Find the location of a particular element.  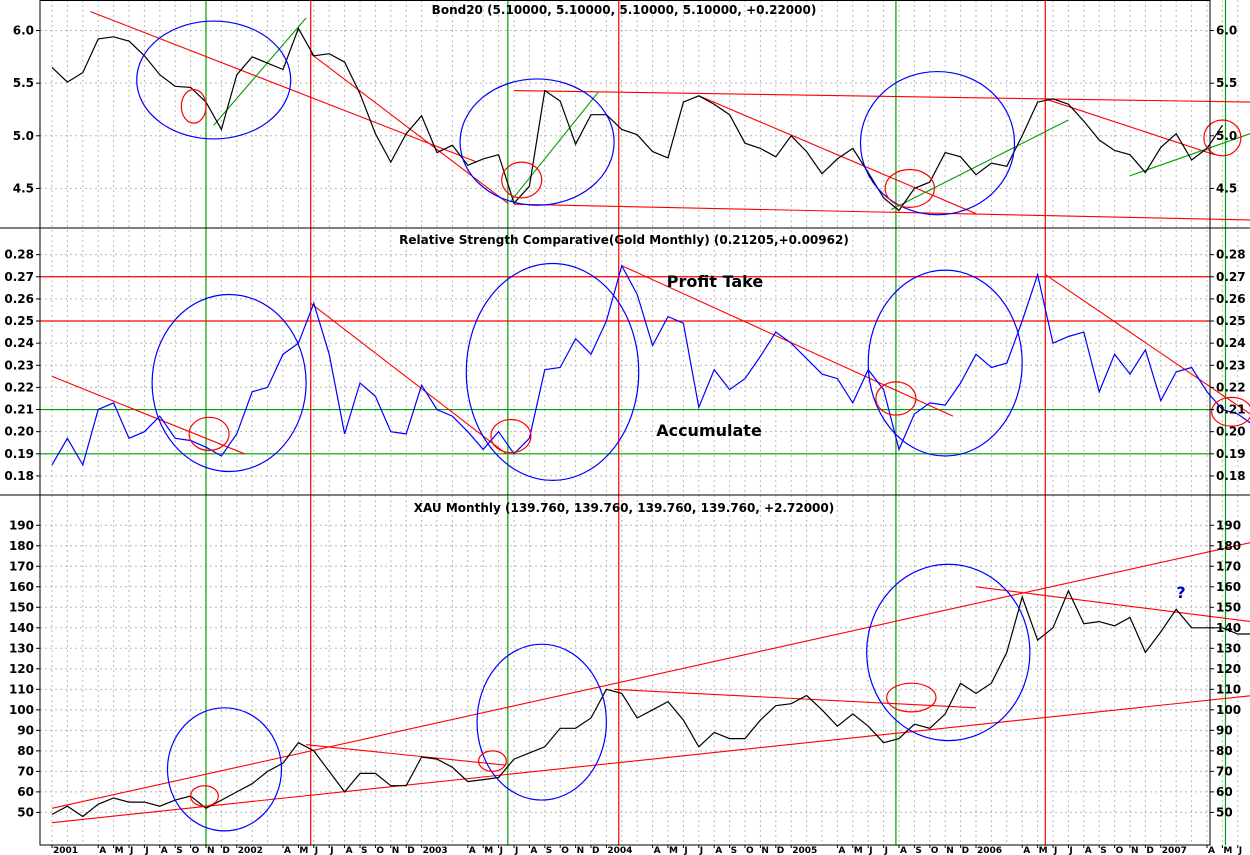

y-tick-label-right: 180 is located at coordinates (1228, 546).